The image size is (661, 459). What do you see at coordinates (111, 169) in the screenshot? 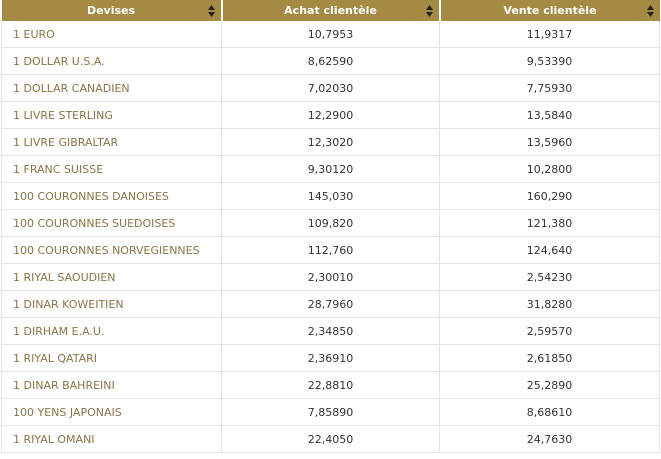
I see `currency-cell: 1 FRANC SUISSE` at bounding box center [111, 169].